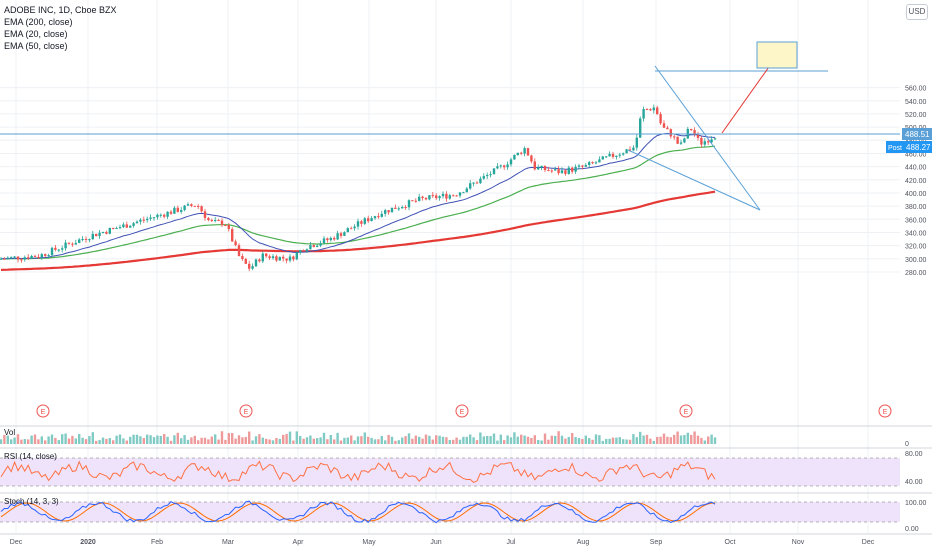 This screenshot has height=555, width=932. What do you see at coordinates (36, 46) in the screenshot?
I see `indicator-ema-50: EMA (50, close)` at bounding box center [36, 46].